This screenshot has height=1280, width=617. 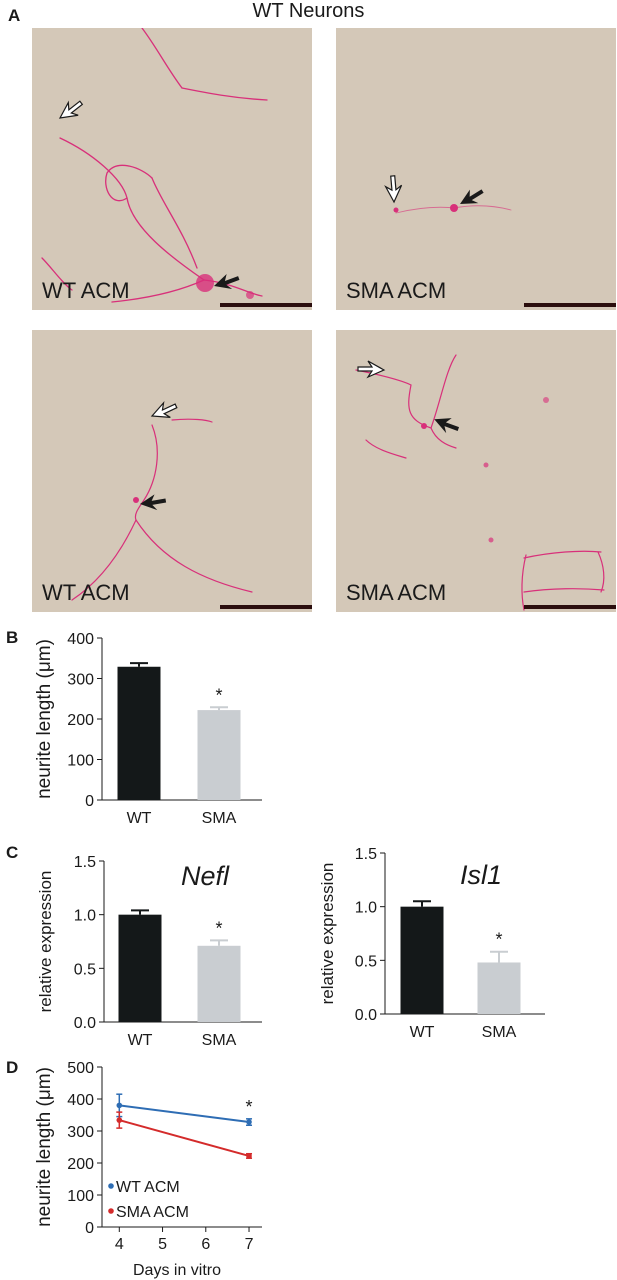 What do you see at coordinates (80, 1068) in the screenshot?
I see `y-tick-label: 500` at bounding box center [80, 1068].